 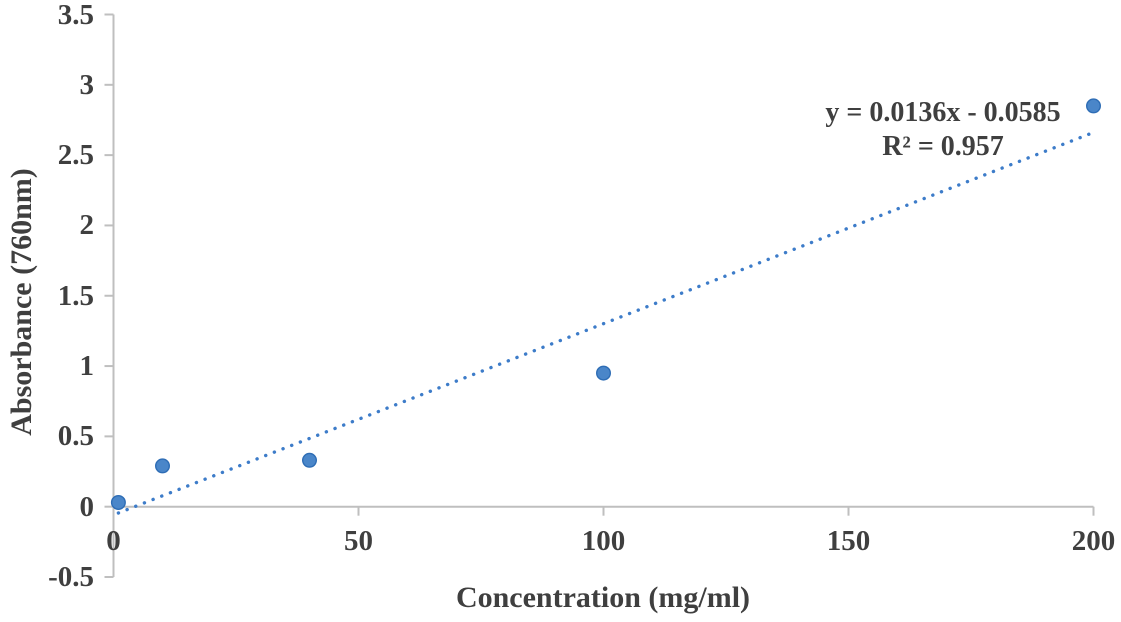 I want to click on y-tick-label: 2, so click(x=87, y=225).